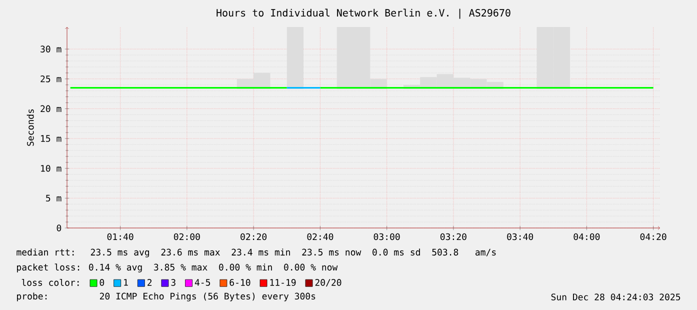  Describe the element at coordinates (320, 236) in the screenshot. I see `x-tick-label: 02:40` at that location.